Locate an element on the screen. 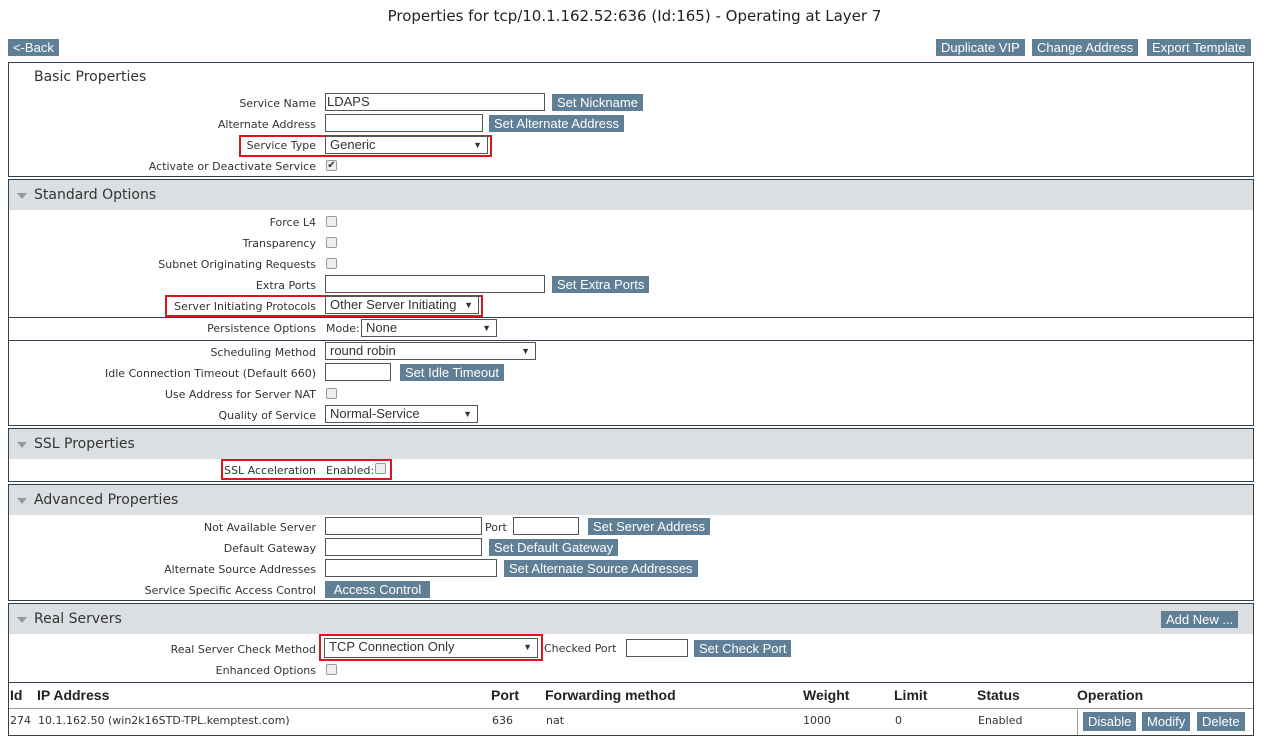  cell-port: 636 is located at coordinates (502, 720).